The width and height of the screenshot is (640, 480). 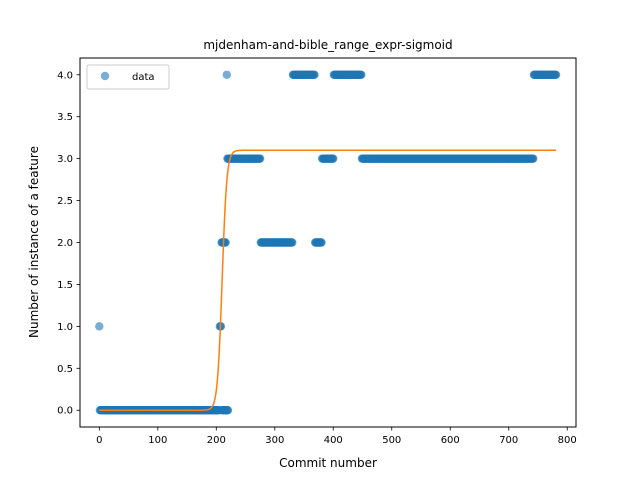 What do you see at coordinates (65, 369) in the screenshot?
I see `y-tick-label: 0.5` at bounding box center [65, 369].